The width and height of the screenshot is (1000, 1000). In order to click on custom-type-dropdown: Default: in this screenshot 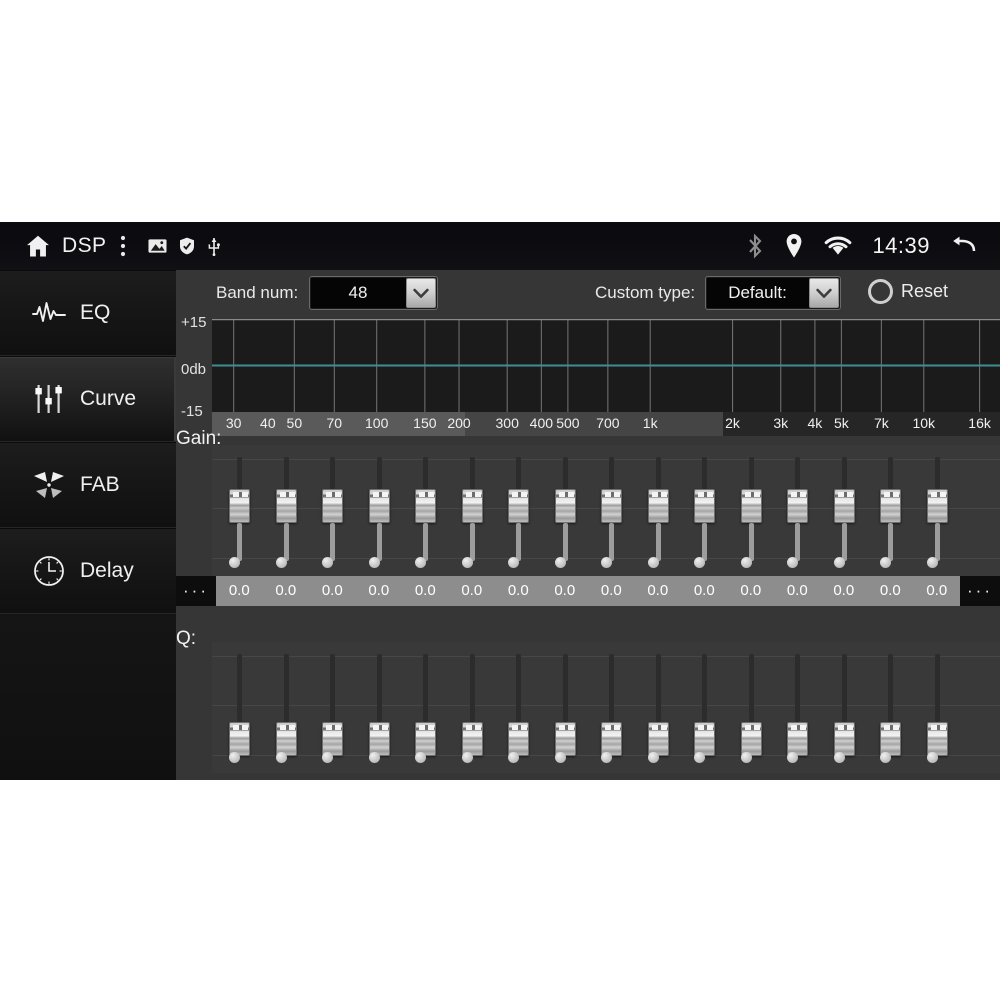, I will do `click(773, 293)`.